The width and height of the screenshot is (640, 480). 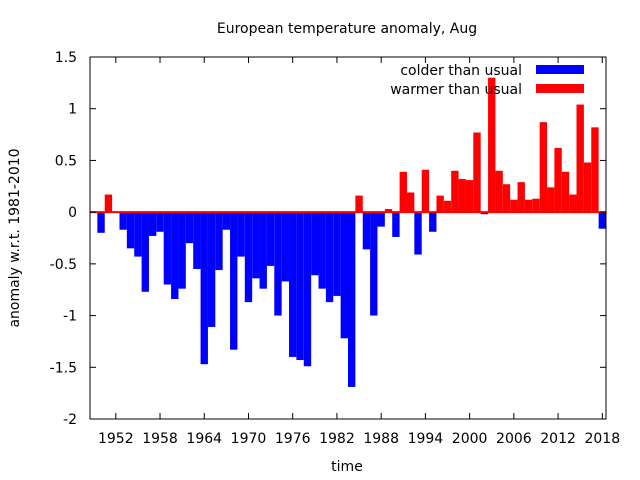 I want to click on bar-1965, so click(x=211, y=269).